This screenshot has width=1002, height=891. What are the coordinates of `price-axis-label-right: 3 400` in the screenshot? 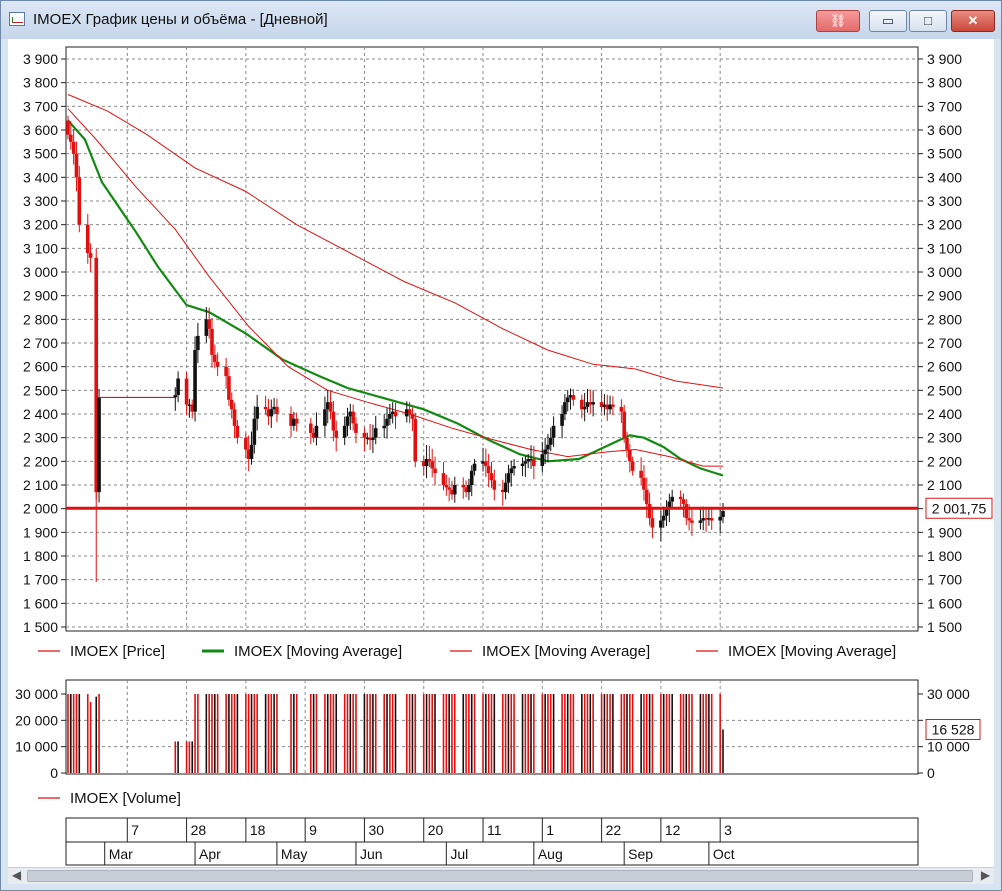 It's located at (944, 177).